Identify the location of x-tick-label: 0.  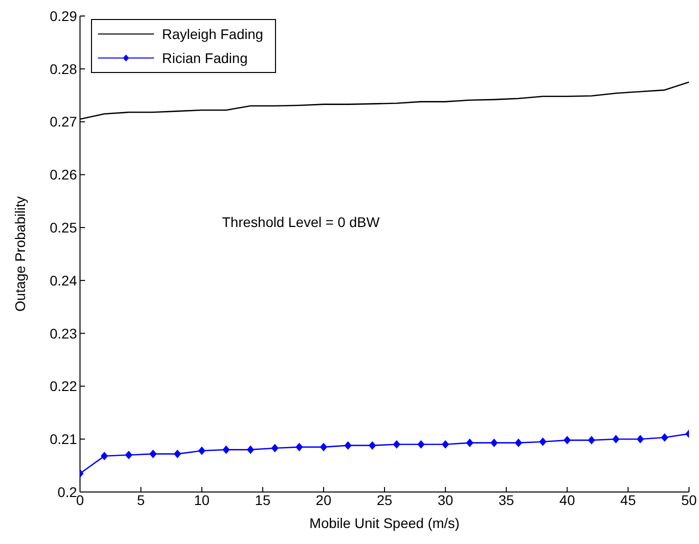
(80, 500).